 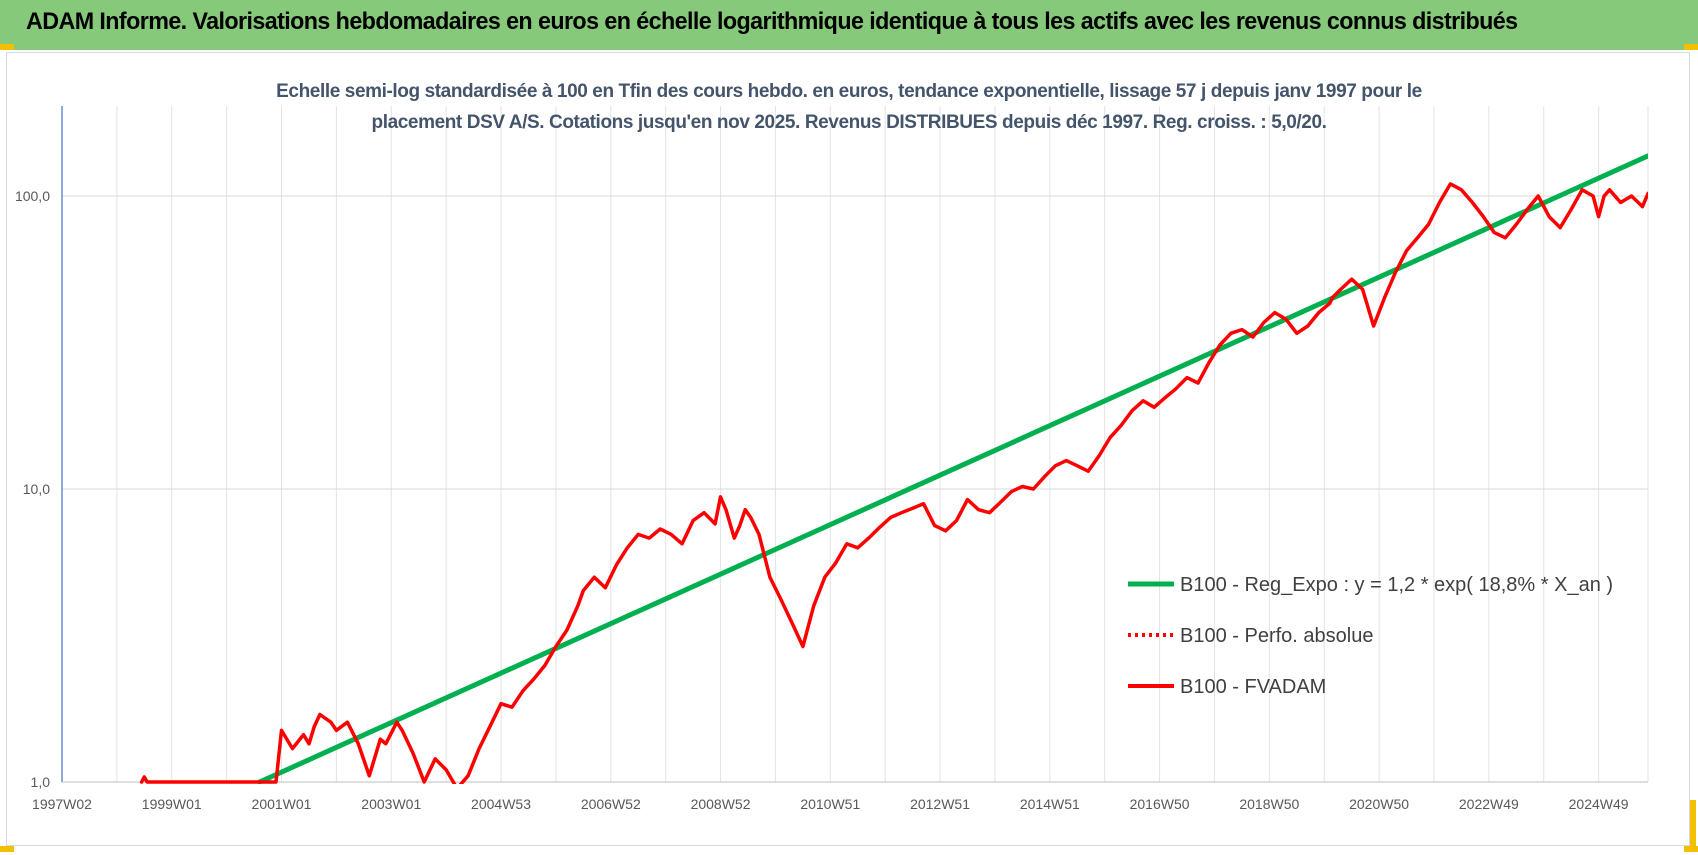 I want to click on frame-corner-top-left, so click(x=7, y=47).